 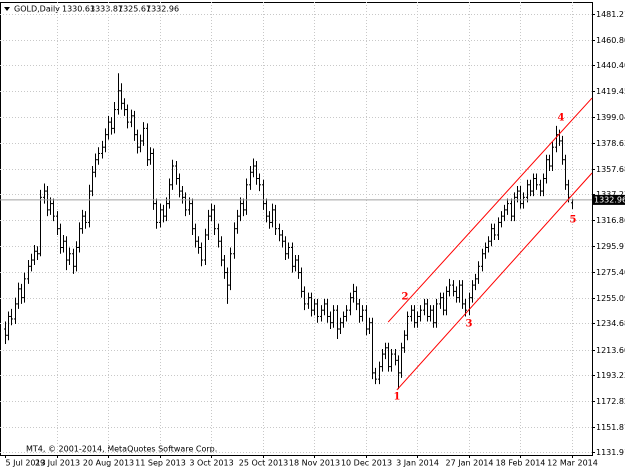 What do you see at coordinates (610, 427) in the screenshot?
I see `y-tick-label: 1151.87` at bounding box center [610, 427].